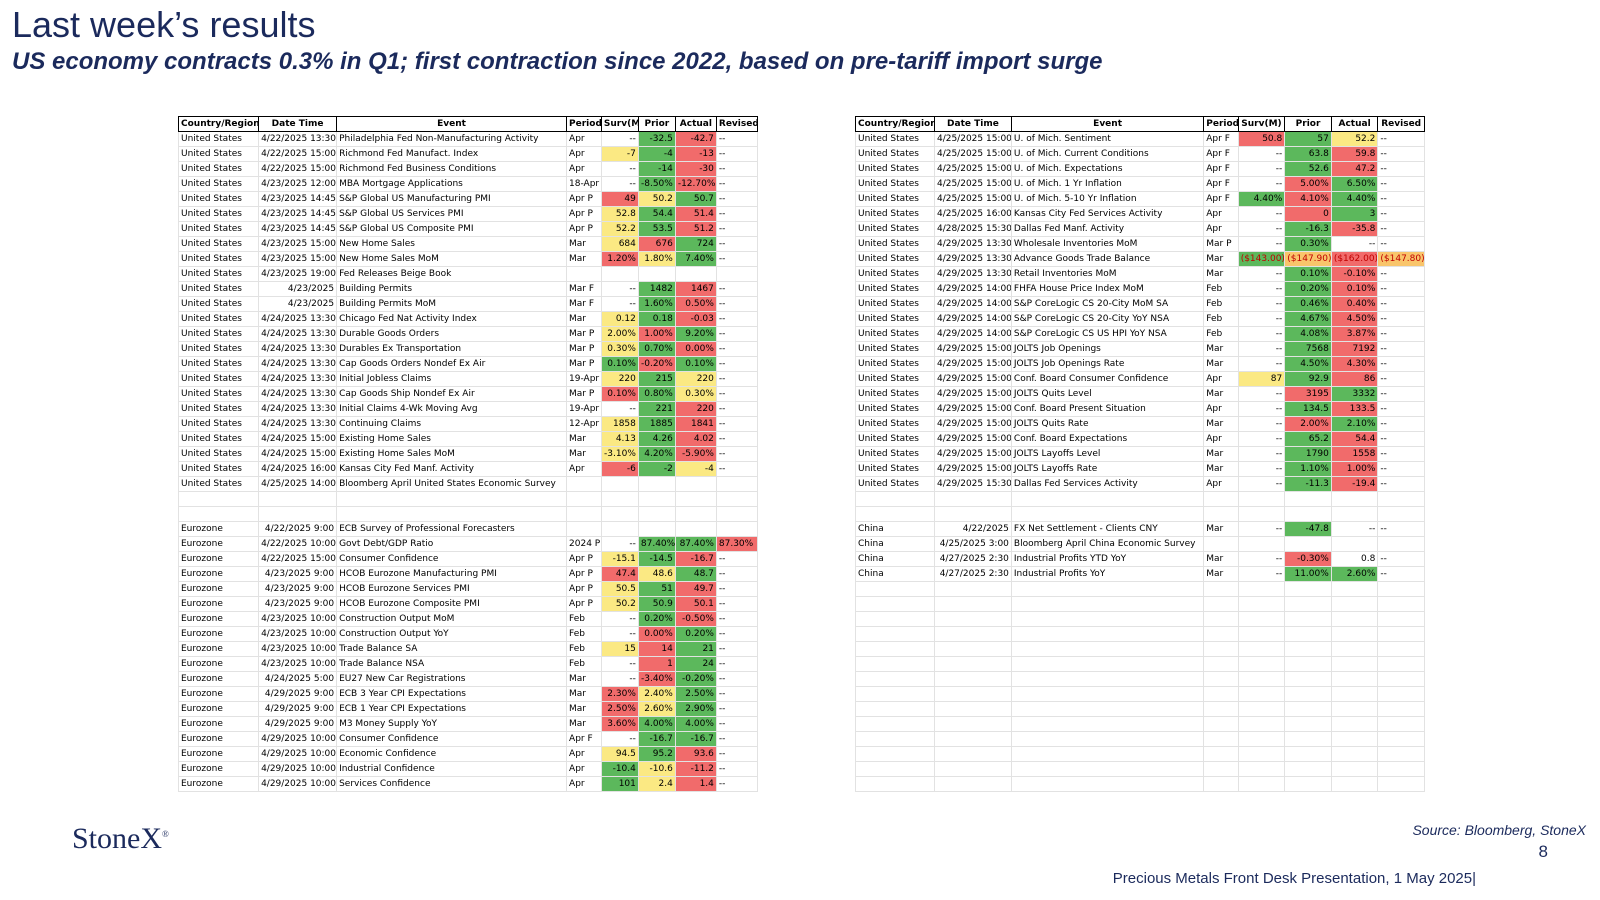 The image size is (1600, 900). I want to click on survey-cell: 0.10%, so click(619, 394).